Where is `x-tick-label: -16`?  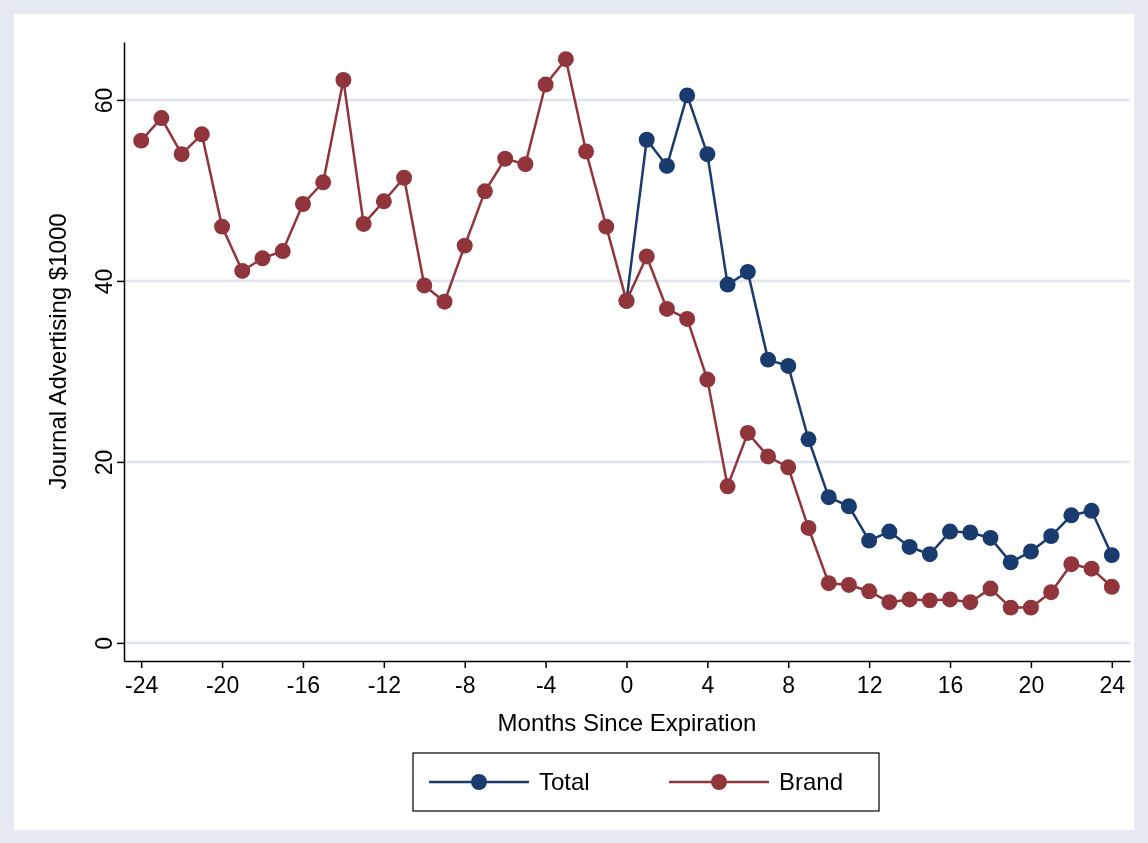
x-tick-label: -16 is located at coordinates (303, 684).